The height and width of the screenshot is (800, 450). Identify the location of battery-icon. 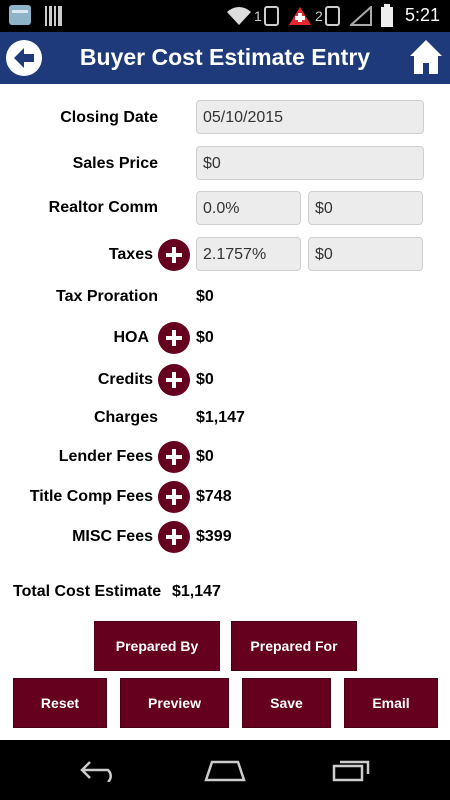
(387, 15).